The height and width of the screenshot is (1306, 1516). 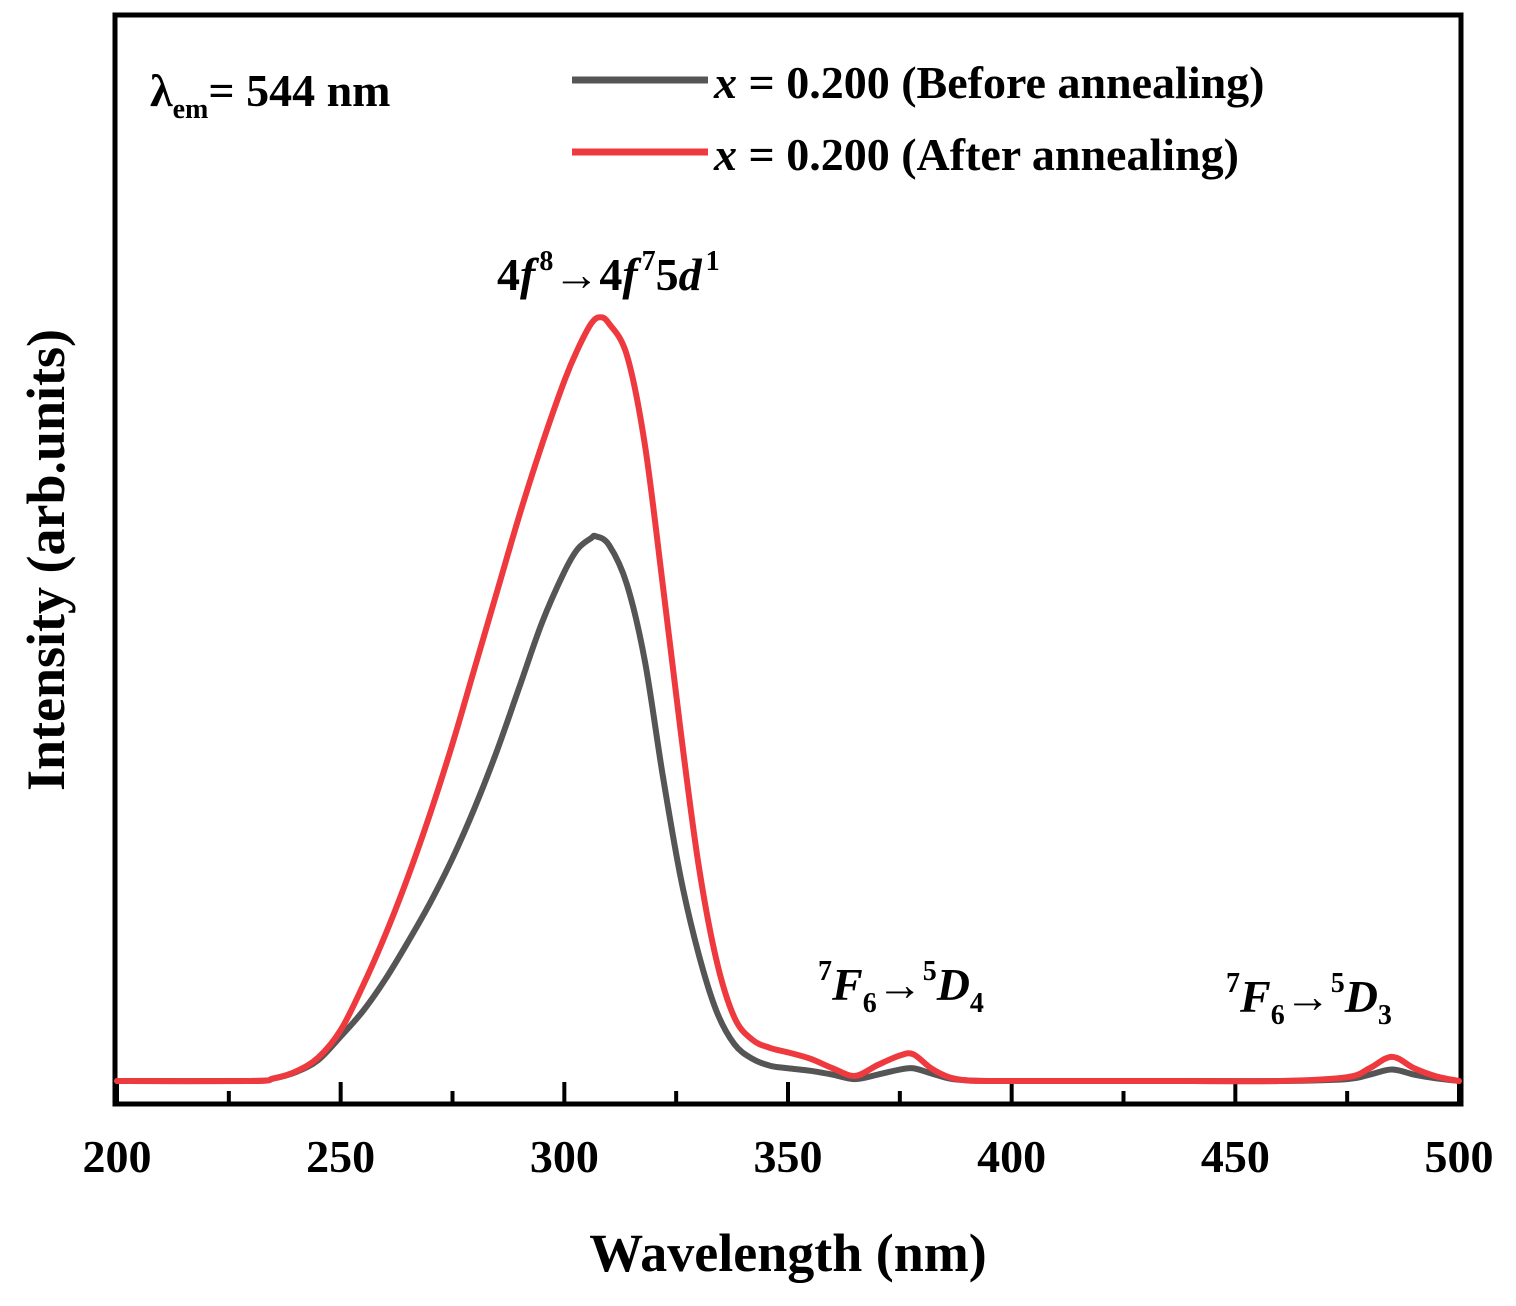 I want to click on annot3-arrow: →, so click(x=1308, y=996).